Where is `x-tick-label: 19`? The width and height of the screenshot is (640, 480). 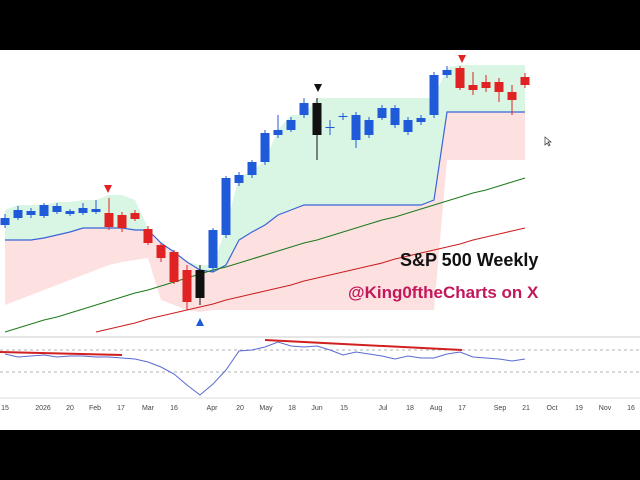
x-tick-label: 19 is located at coordinates (579, 408).